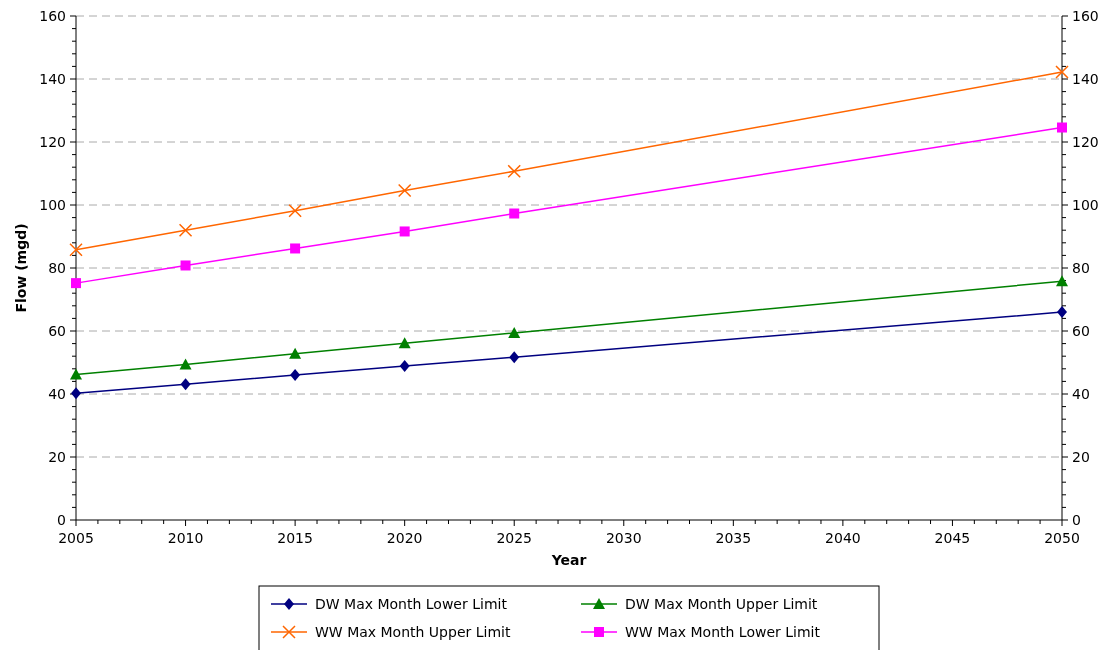 Image resolution: width=1112 pixels, height=658 pixels. What do you see at coordinates (1081, 394) in the screenshot?
I see `y2-tick-label: 40` at bounding box center [1081, 394].